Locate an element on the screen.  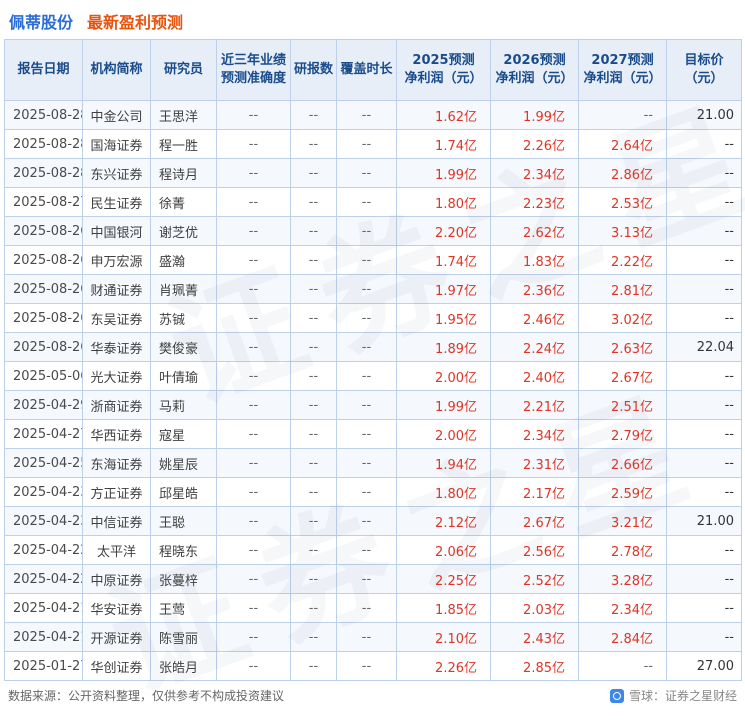
column-header: 机构简称 is located at coordinates (116, 70).